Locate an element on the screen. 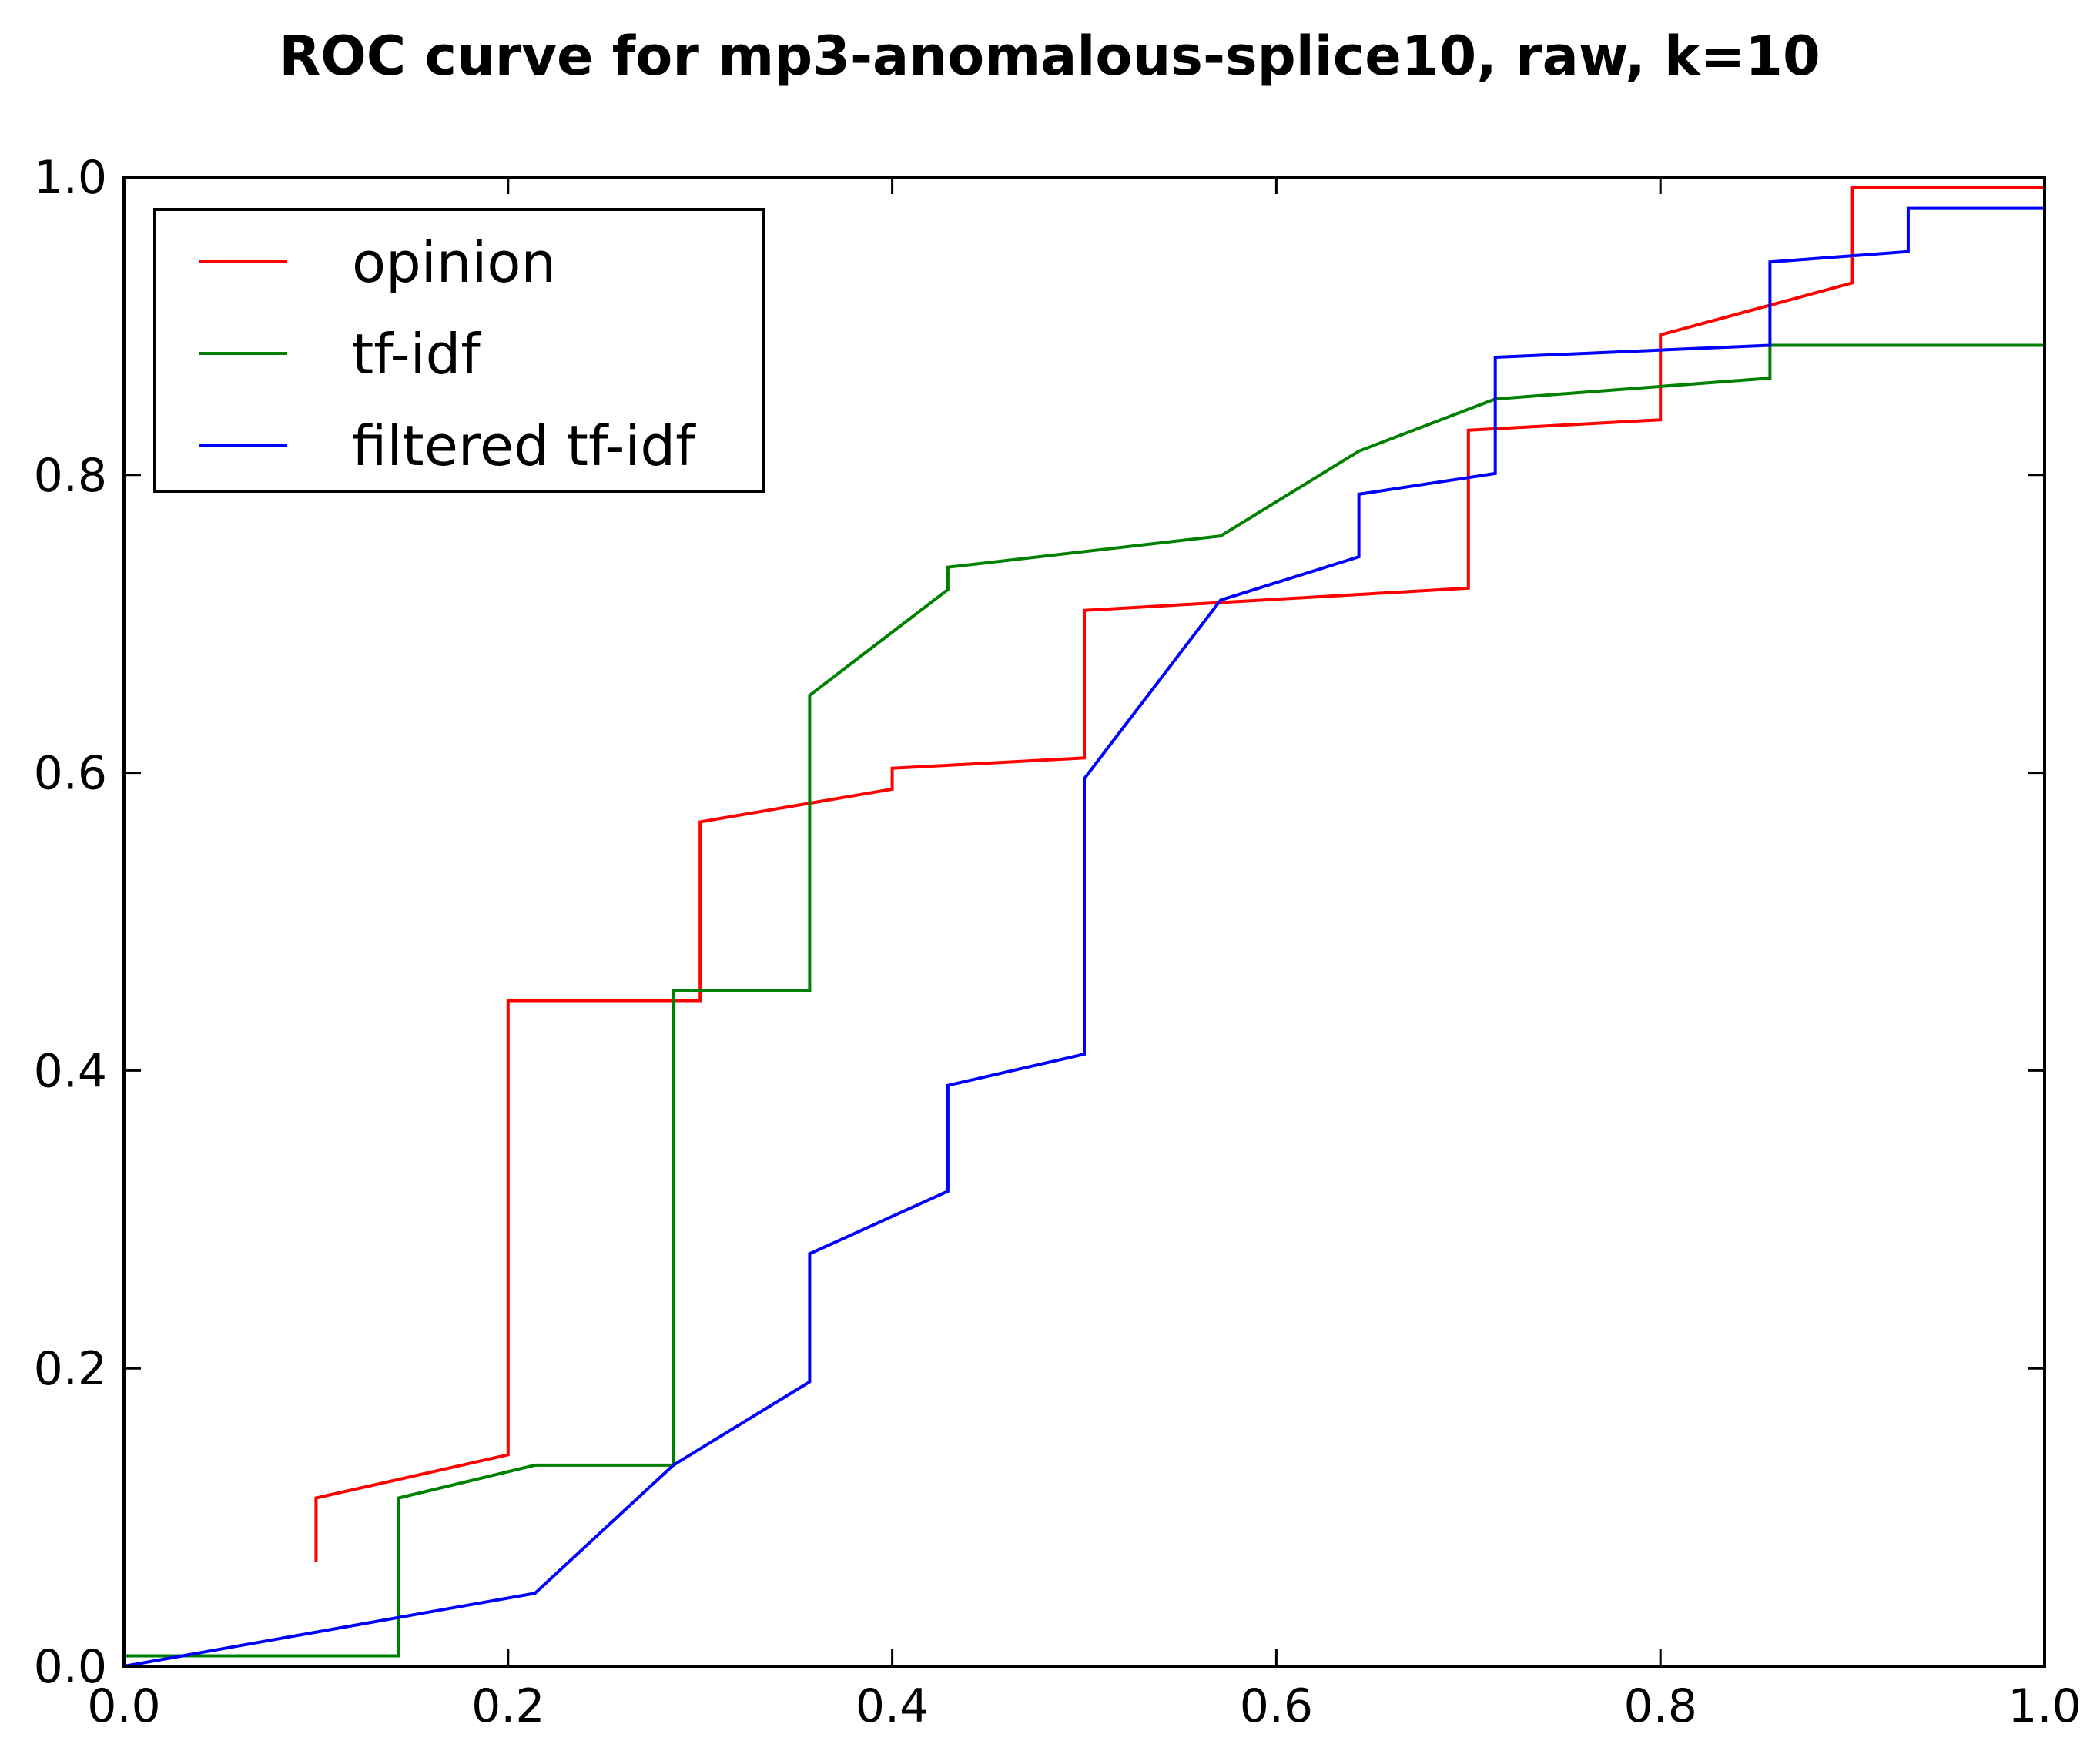 Image resolution: width=2100 pixels, height=1744 pixels. legend-label: filtered tf-idf is located at coordinates (524, 445).